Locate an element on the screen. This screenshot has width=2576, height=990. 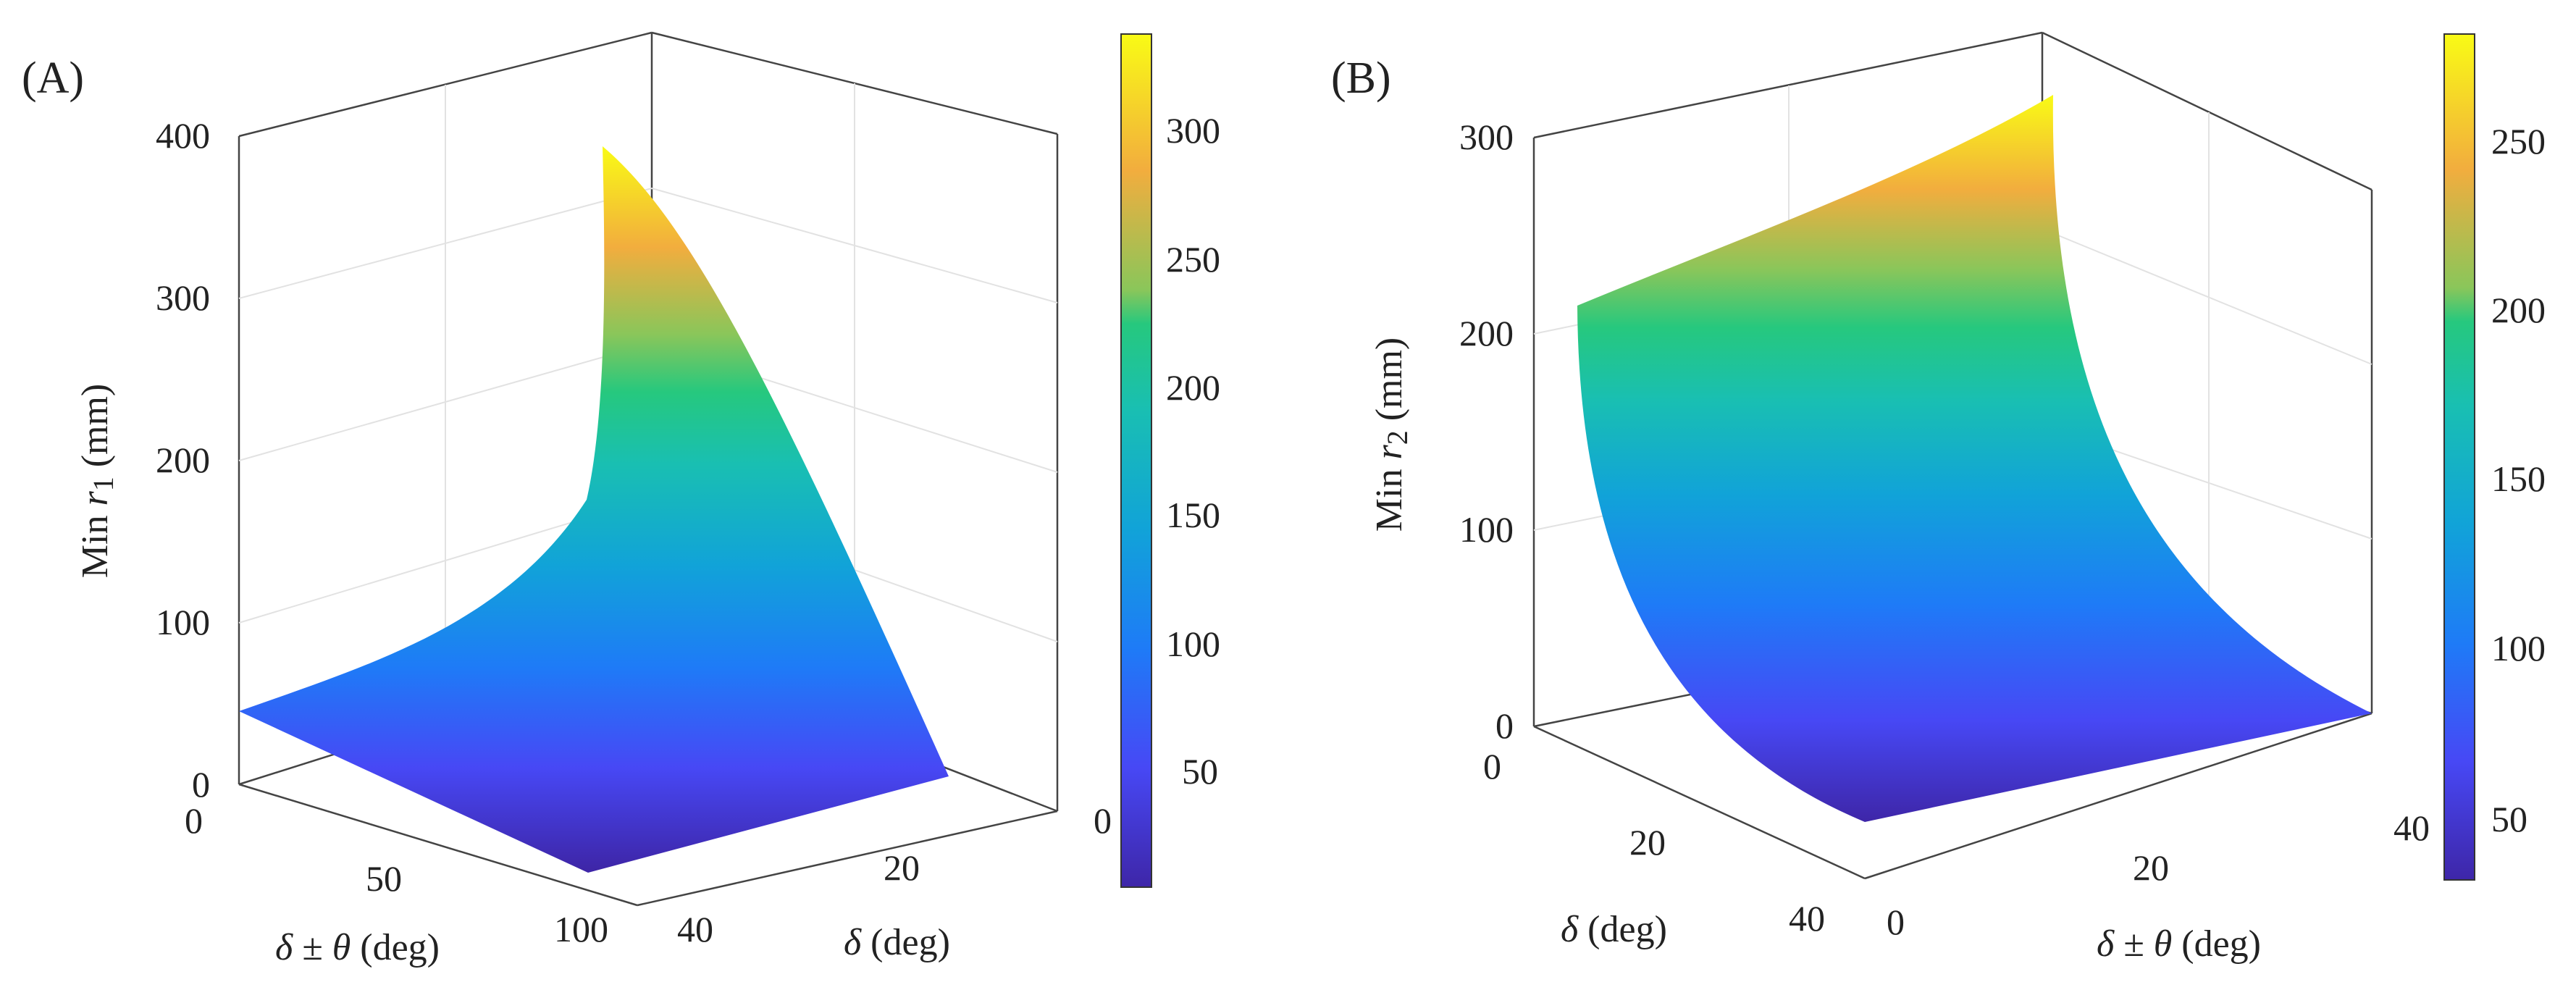
z-ticks-b: 300 200 100 0 is located at coordinates (1486, 431).